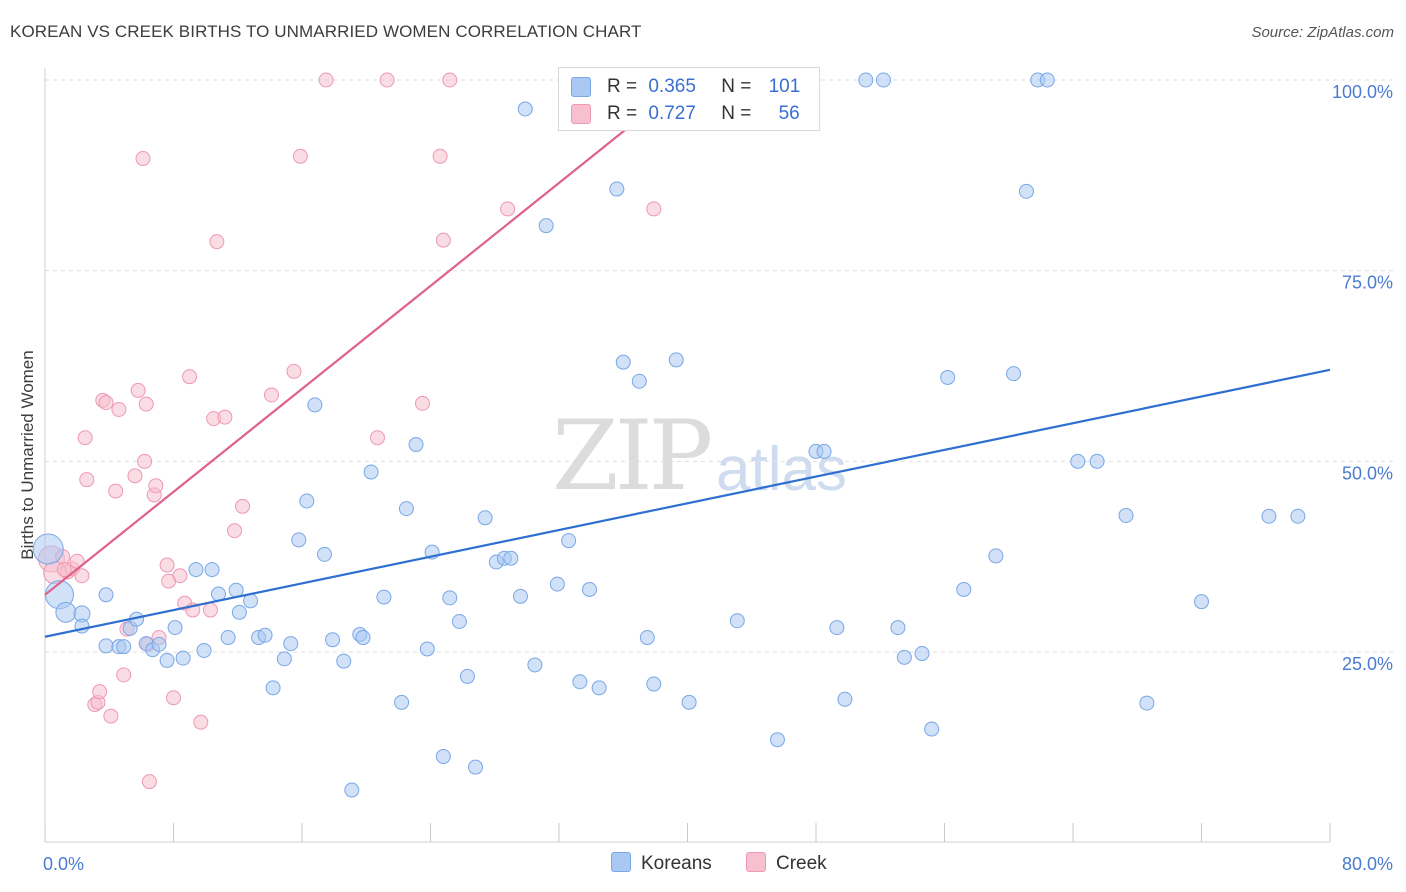 The height and width of the screenshot is (892, 1406). Describe the element at coordinates (581, 114) in the screenshot. I see `legend-swatch-creek` at that location.